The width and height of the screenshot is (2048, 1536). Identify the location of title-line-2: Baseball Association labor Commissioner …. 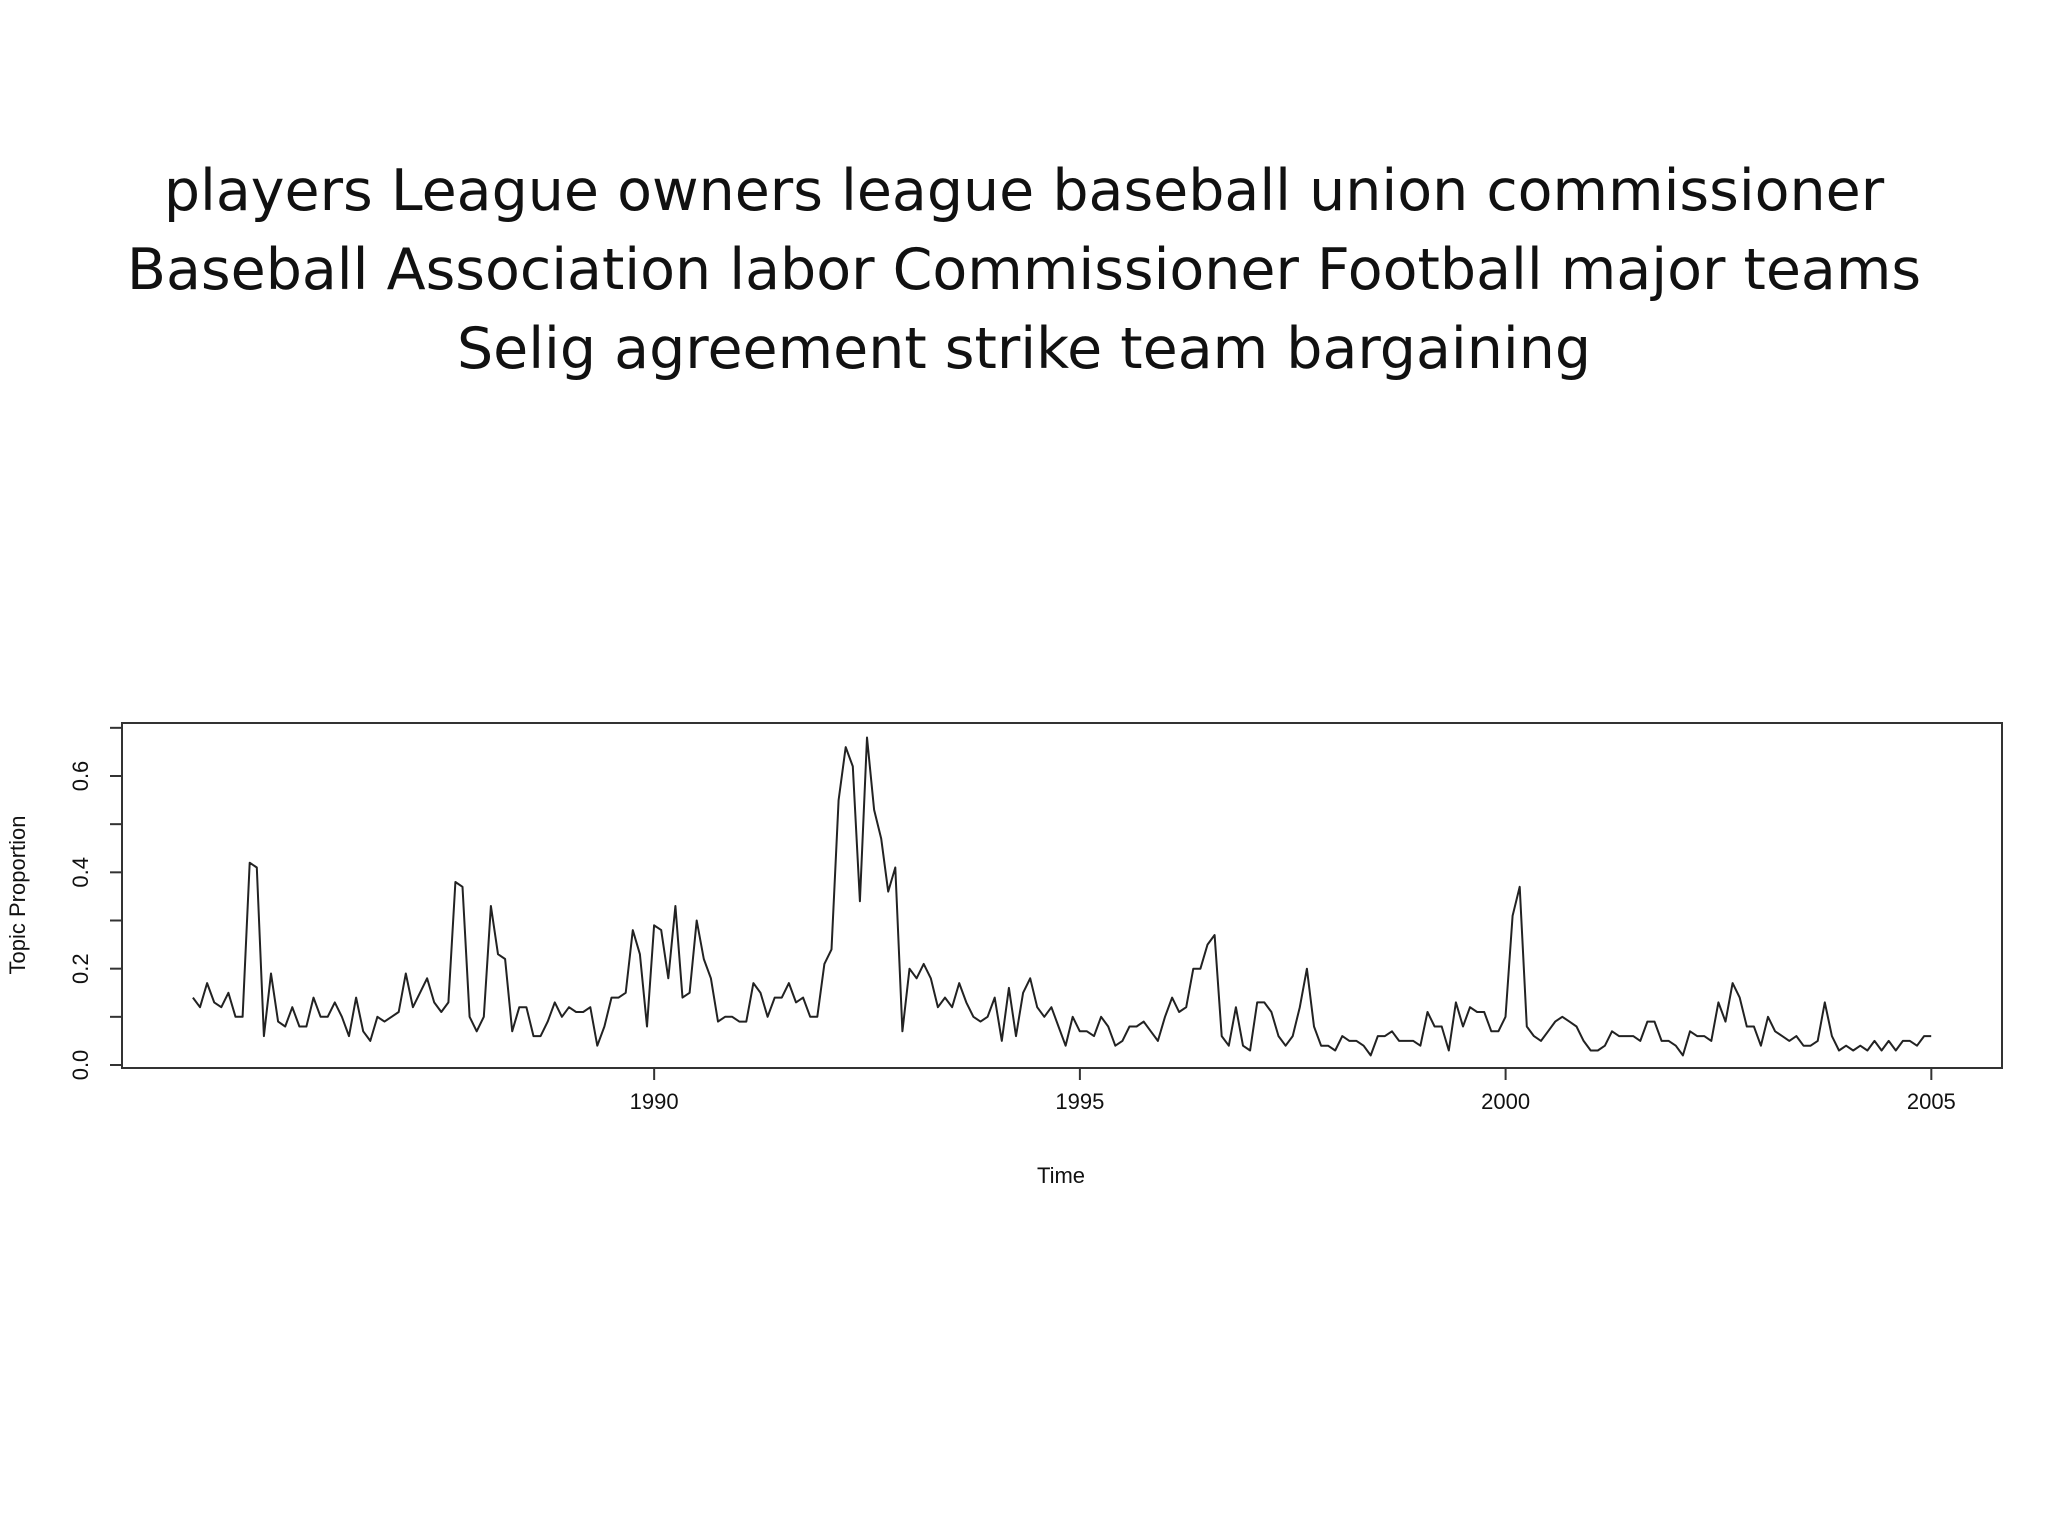
(1024, 270).